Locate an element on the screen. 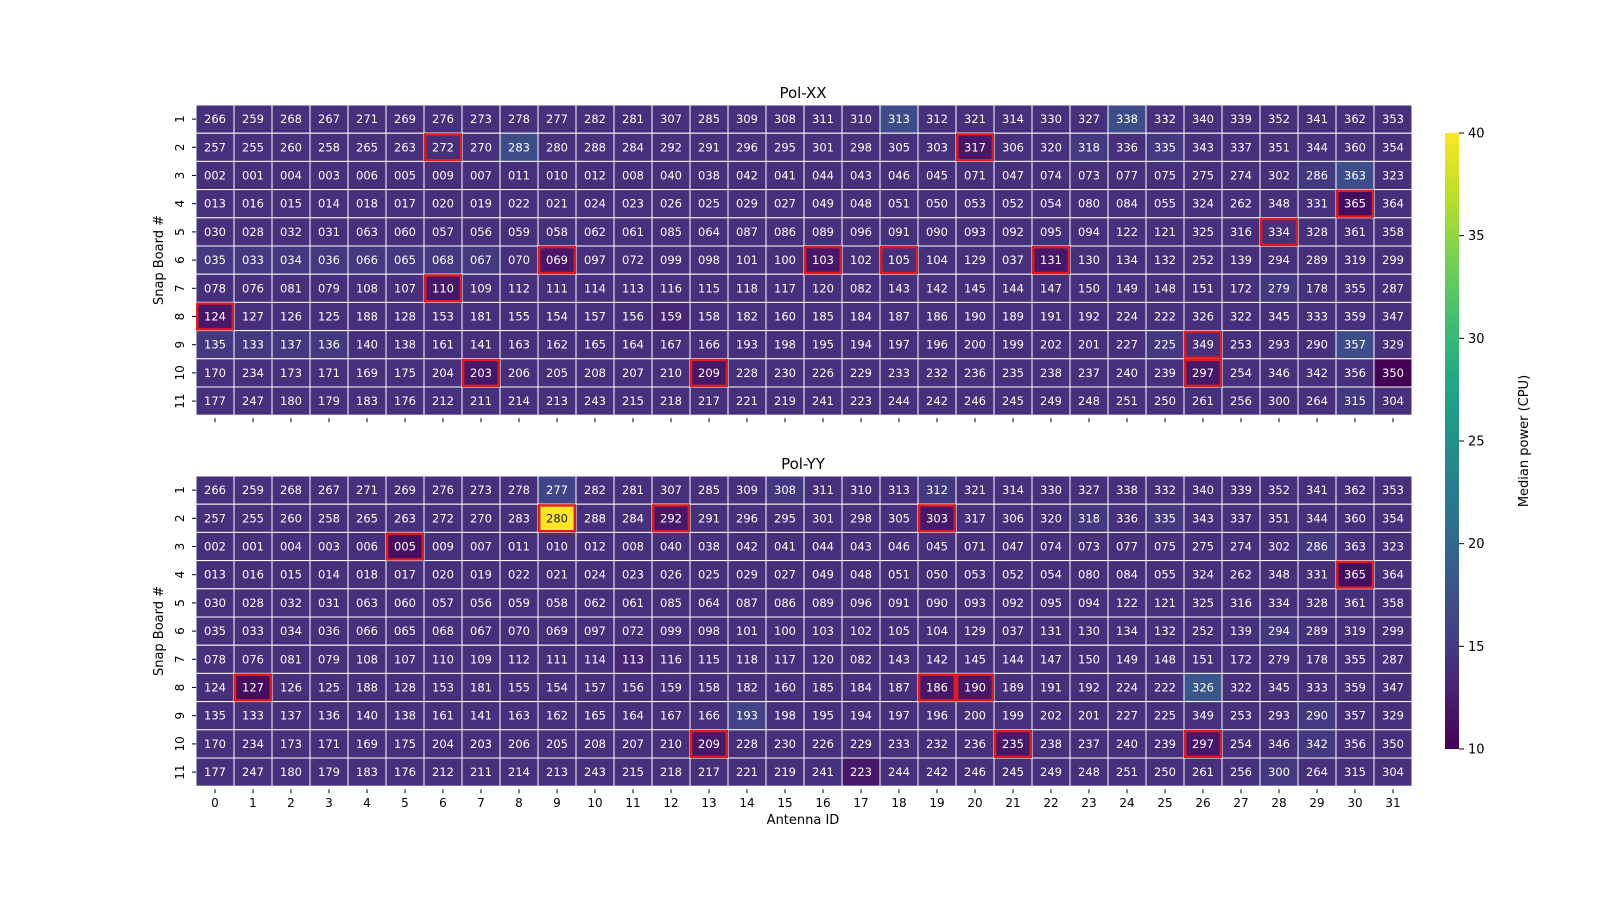  cell-label-xx-r2-c30: 363 is located at coordinates (1355, 176).